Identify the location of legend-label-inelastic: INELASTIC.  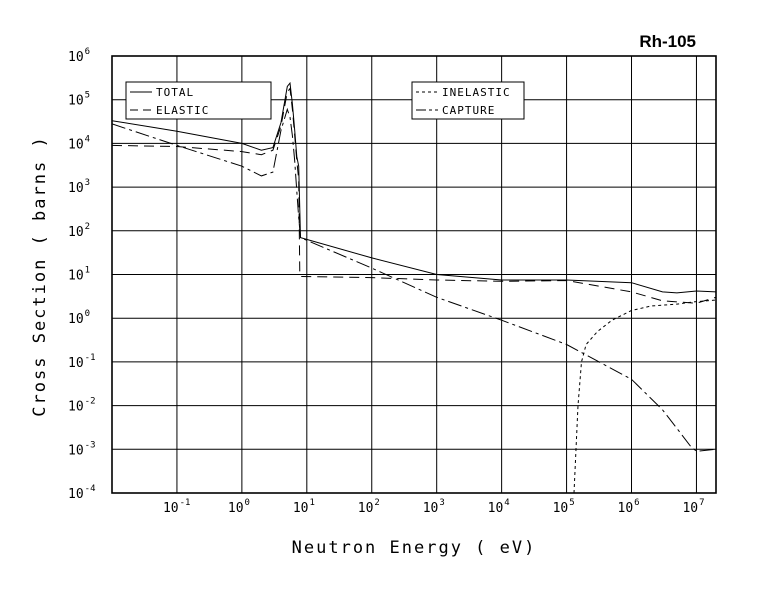
(476, 92).